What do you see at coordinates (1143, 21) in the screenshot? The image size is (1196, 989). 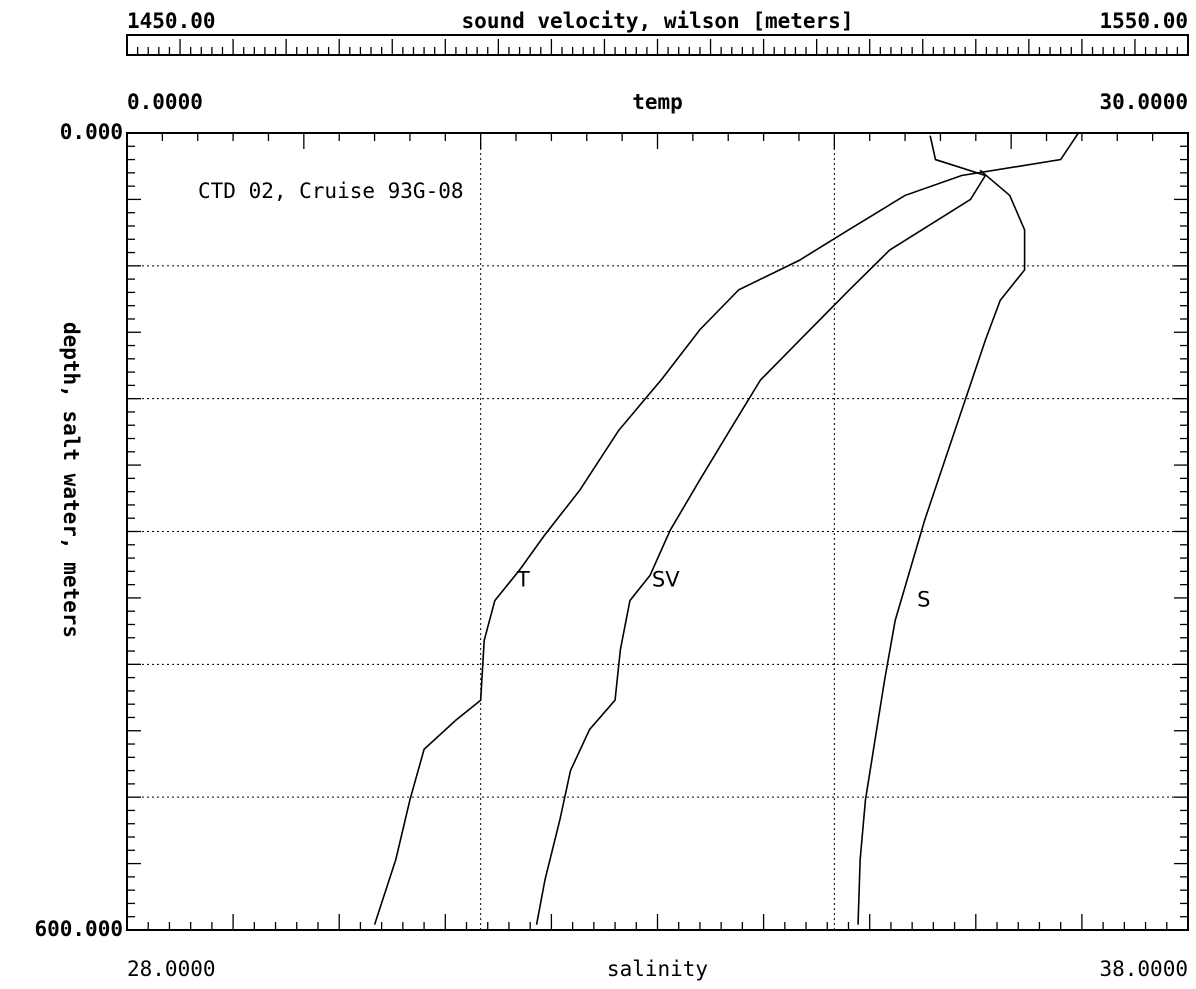 I see `x-tick-label: 1550.00` at bounding box center [1143, 21].